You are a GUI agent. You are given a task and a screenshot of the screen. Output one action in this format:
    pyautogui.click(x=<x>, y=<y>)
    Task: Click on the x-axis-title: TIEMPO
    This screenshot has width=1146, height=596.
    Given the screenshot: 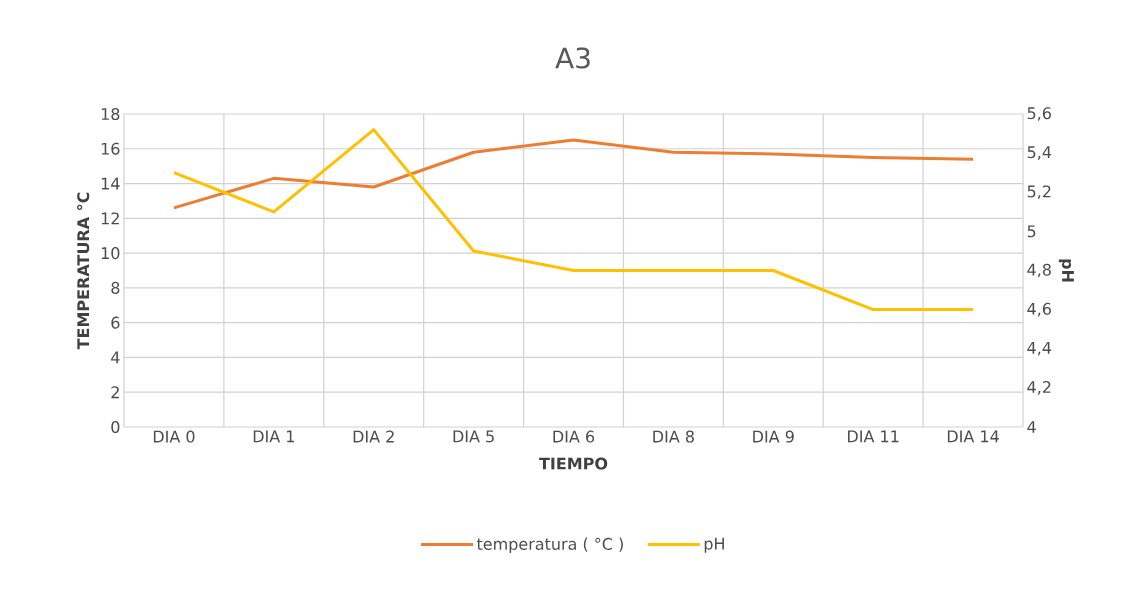 What is the action you would take?
    pyautogui.click(x=573, y=463)
    